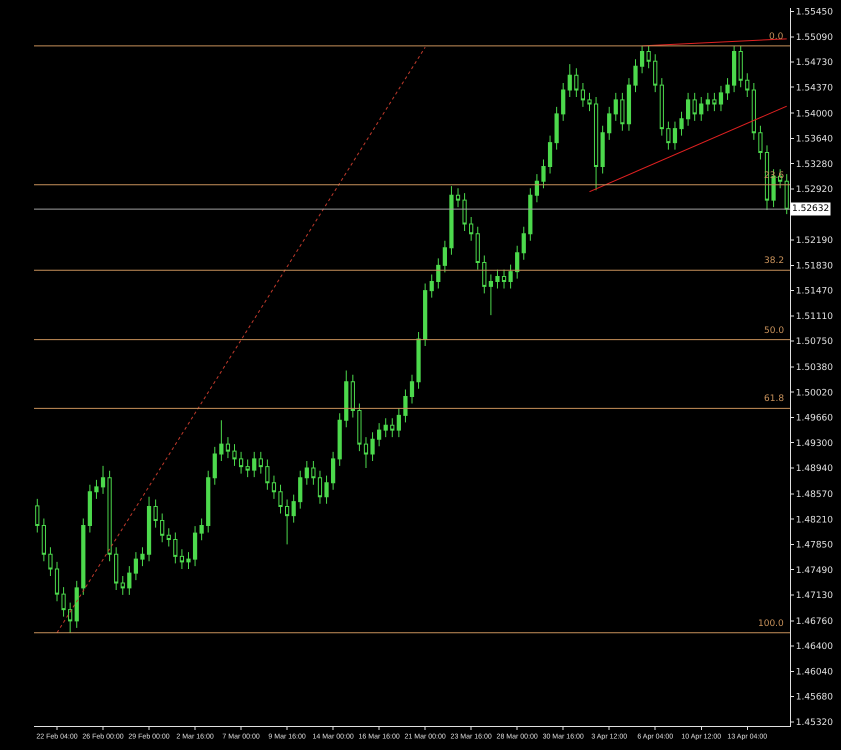 This screenshot has width=841, height=750. I want to click on y-tick-label: 1.54000, so click(815, 114).